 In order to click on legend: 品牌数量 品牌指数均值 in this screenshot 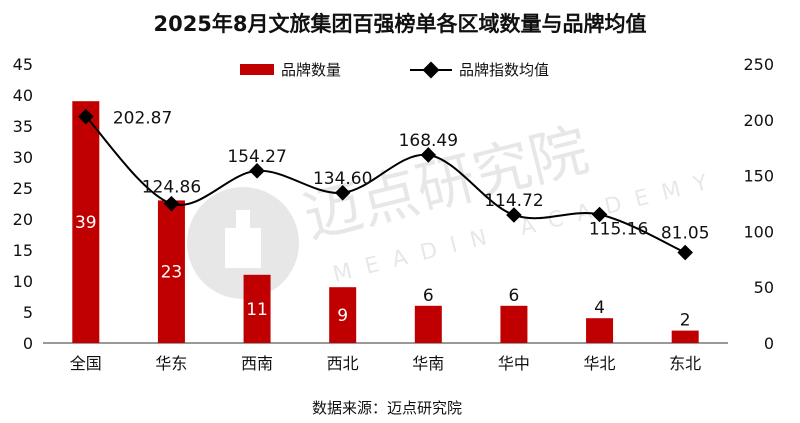, I will do `click(394, 70)`.